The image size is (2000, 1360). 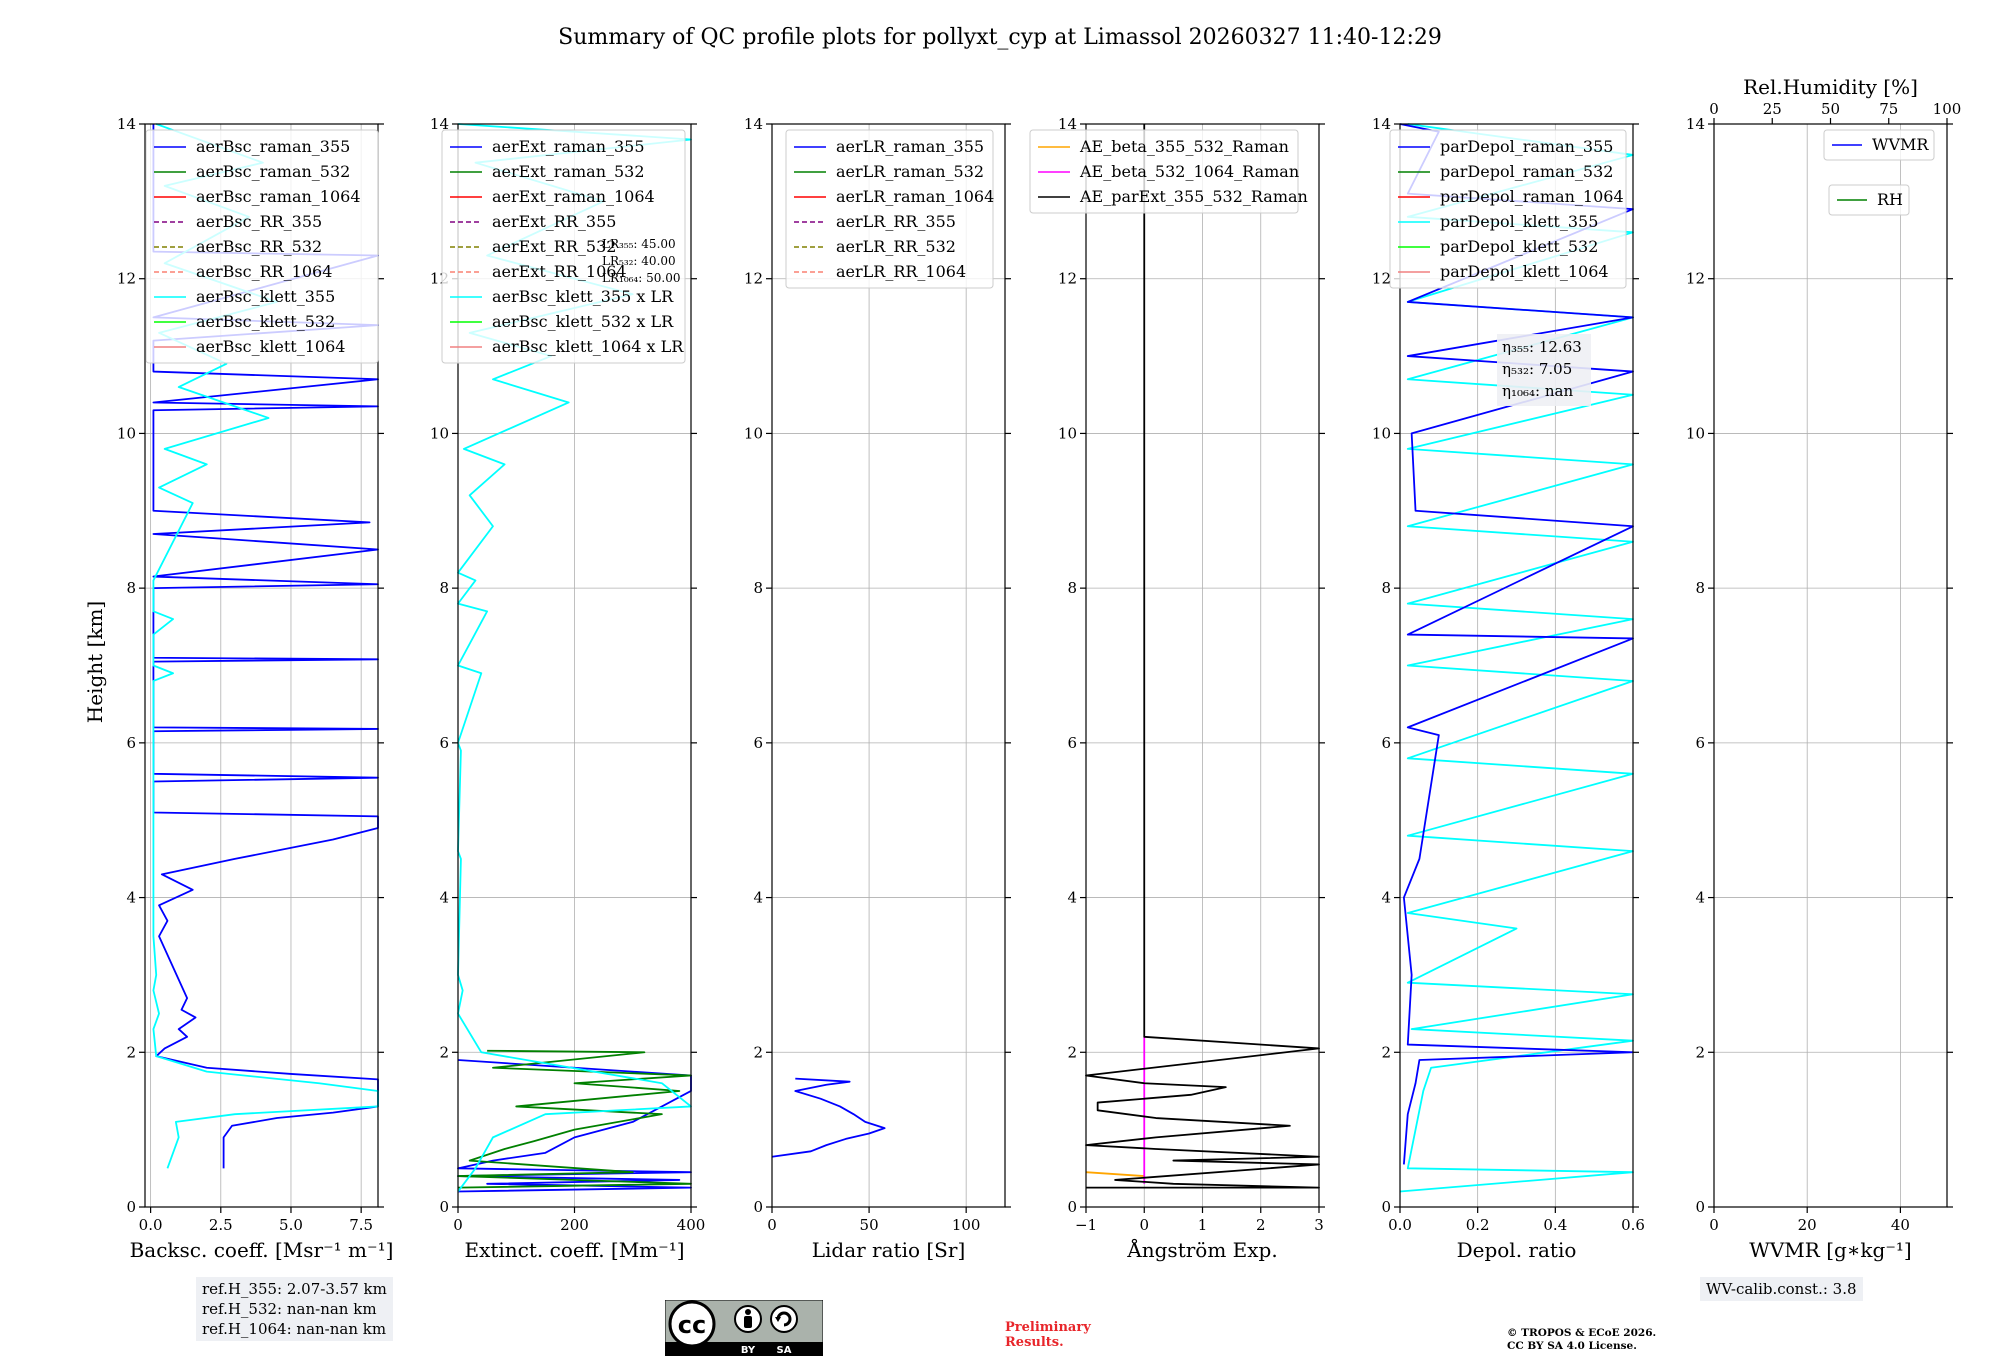 What do you see at coordinates (265, 296) in the screenshot?
I see `legend-label: aerBsc_klett_355` at bounding box center [265, 296].